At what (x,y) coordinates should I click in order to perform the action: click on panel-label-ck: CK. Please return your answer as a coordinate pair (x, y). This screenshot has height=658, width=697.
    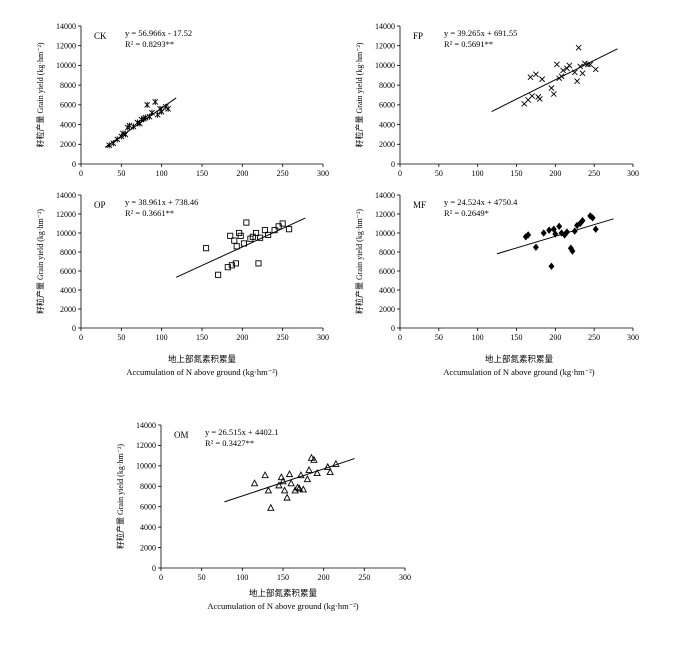
    Looking at the image, I should click on (100, 36).